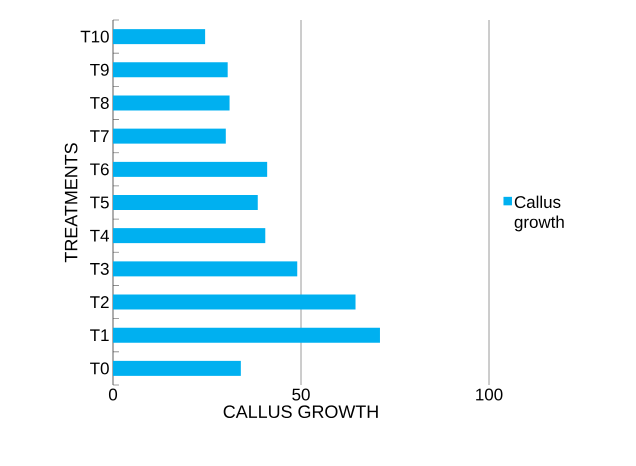  What do you see at coordinates (99, 302) in the screenshot?
I see `y-tick-label: T2` at bounding box center [99, 302].